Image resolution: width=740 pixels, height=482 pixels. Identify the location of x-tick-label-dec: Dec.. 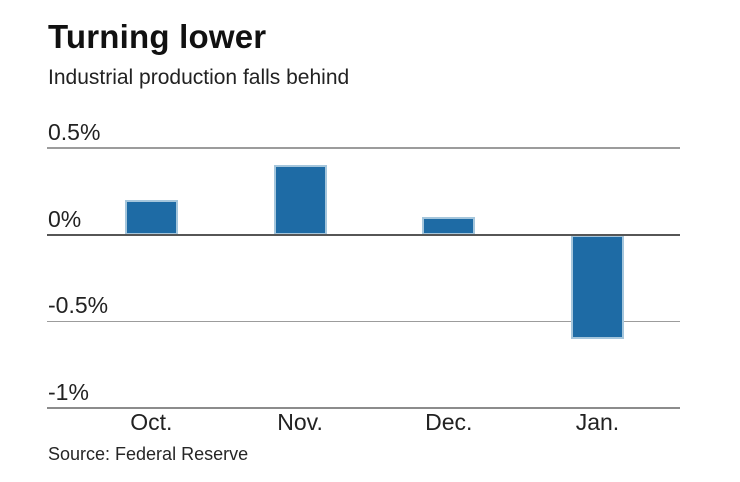
(449, 422).